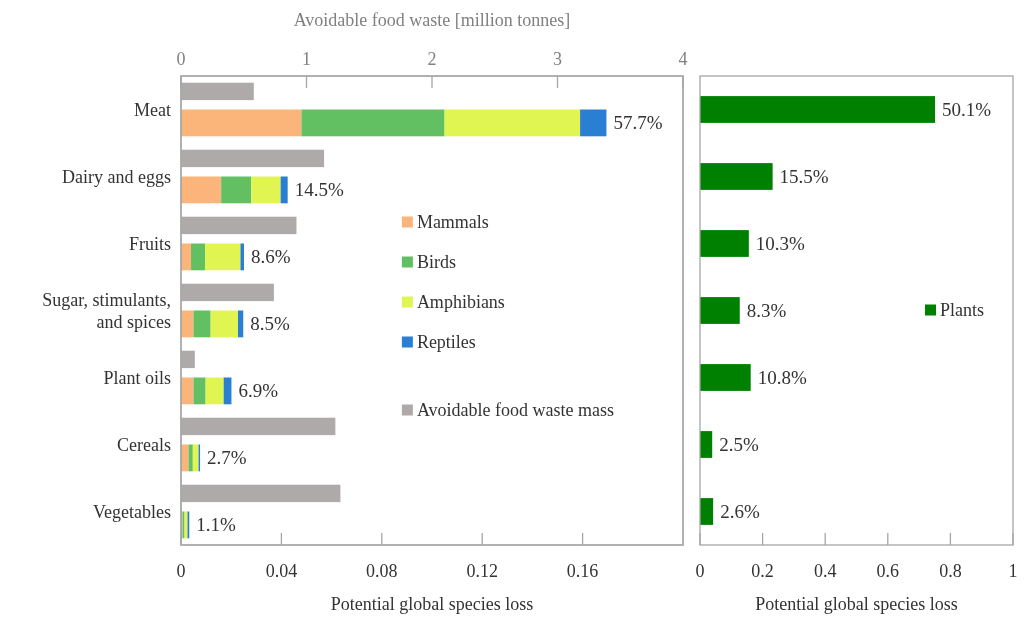 The width and height of the screenshot is (1027, 617). What do you see at coordinates (271, 257) in the screenshot?
I see `annotation: 8.6%` at bounding box center [271, 257].